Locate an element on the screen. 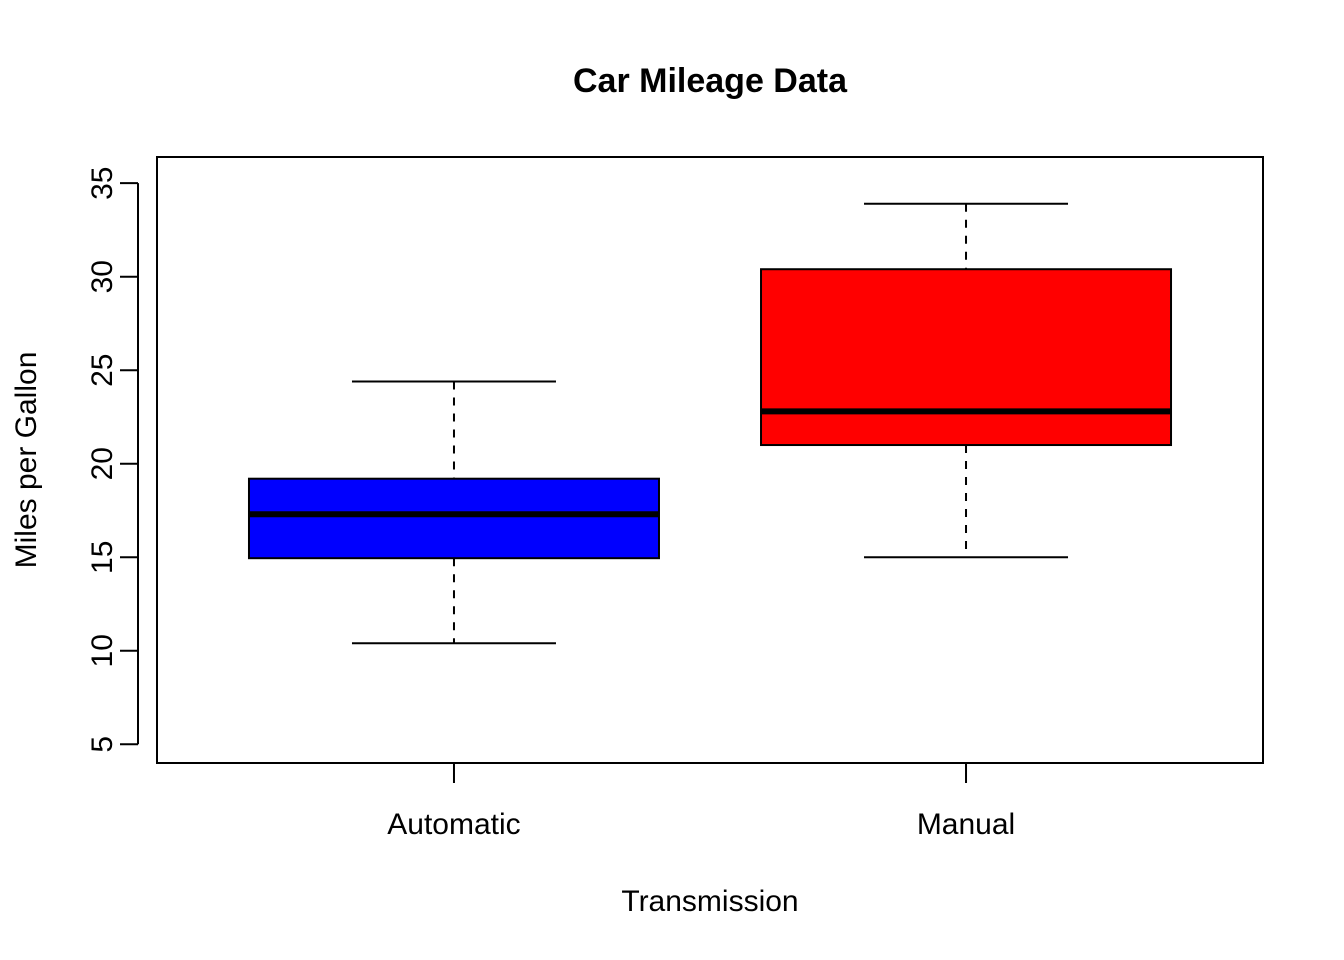  x-axis-label: Transmission is located at coordinates (709, 901).